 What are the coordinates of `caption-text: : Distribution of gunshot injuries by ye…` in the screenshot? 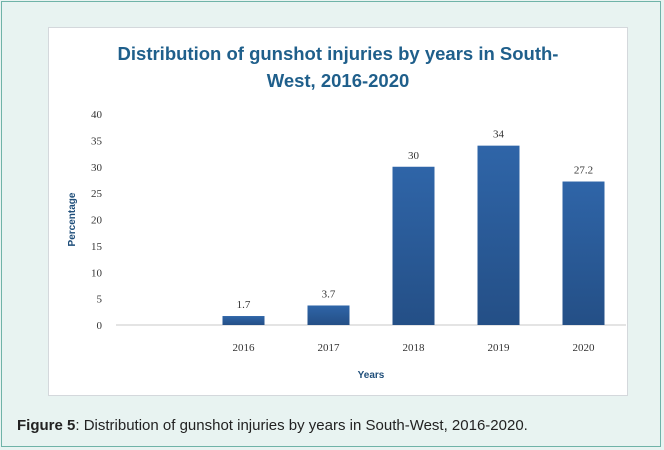 It's located at (301, 425).